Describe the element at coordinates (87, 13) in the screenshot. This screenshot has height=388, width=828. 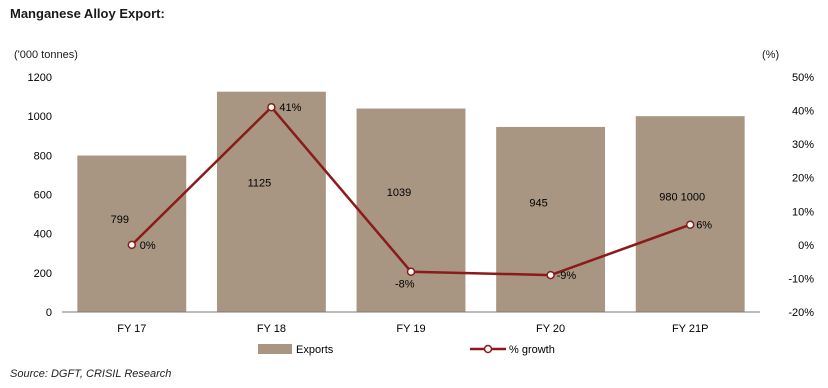
I see `chart-title: Manganese Alloy Export:` at that location.